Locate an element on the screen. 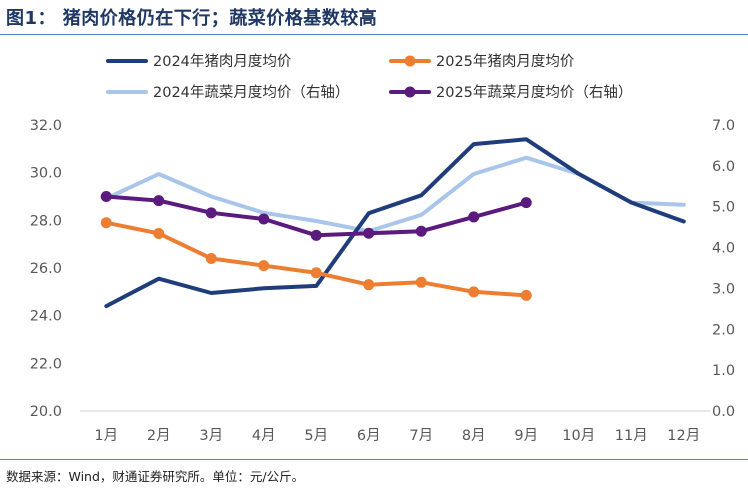  legend-label-2: 2024年蔬菜月度均价（右轴） is located at coordinates (251, 92).